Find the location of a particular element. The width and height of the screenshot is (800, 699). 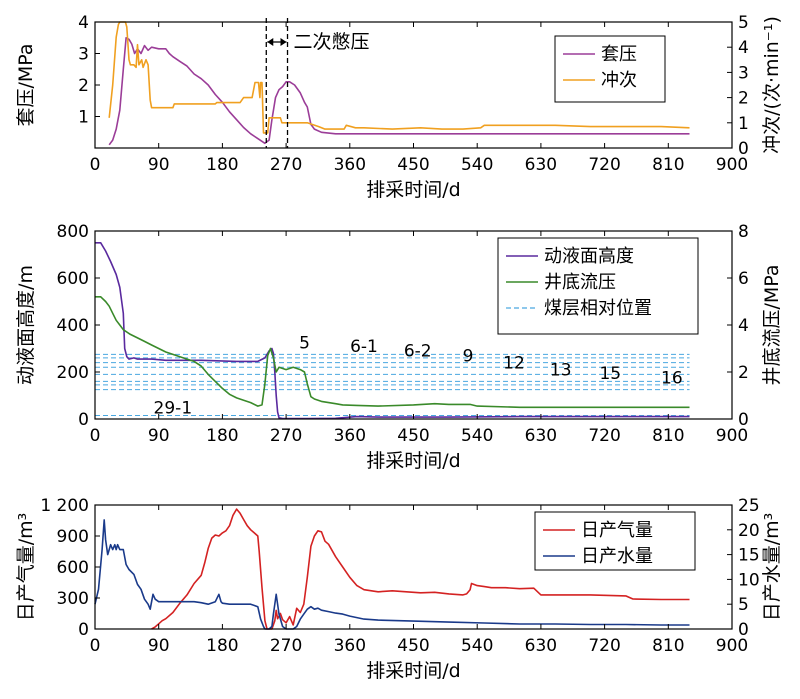

y-right-tick-label: 20 is located at coordinates (749, 531).